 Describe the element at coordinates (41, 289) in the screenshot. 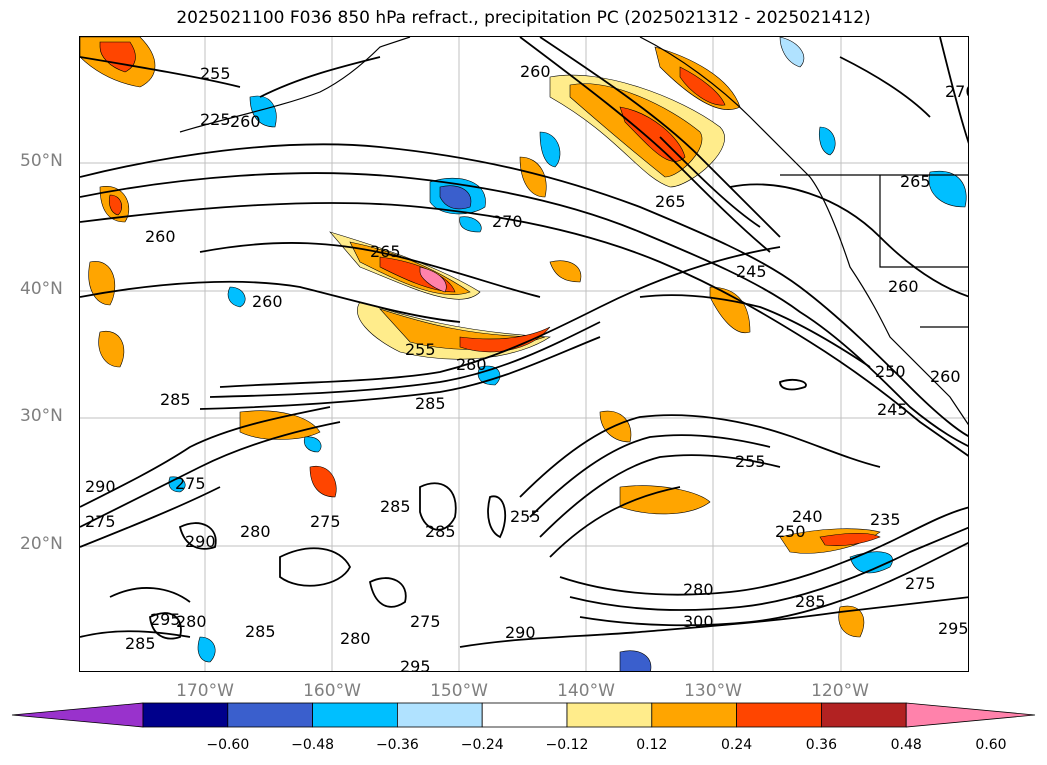

I see `lat-label-40n: 40°N` at that location.